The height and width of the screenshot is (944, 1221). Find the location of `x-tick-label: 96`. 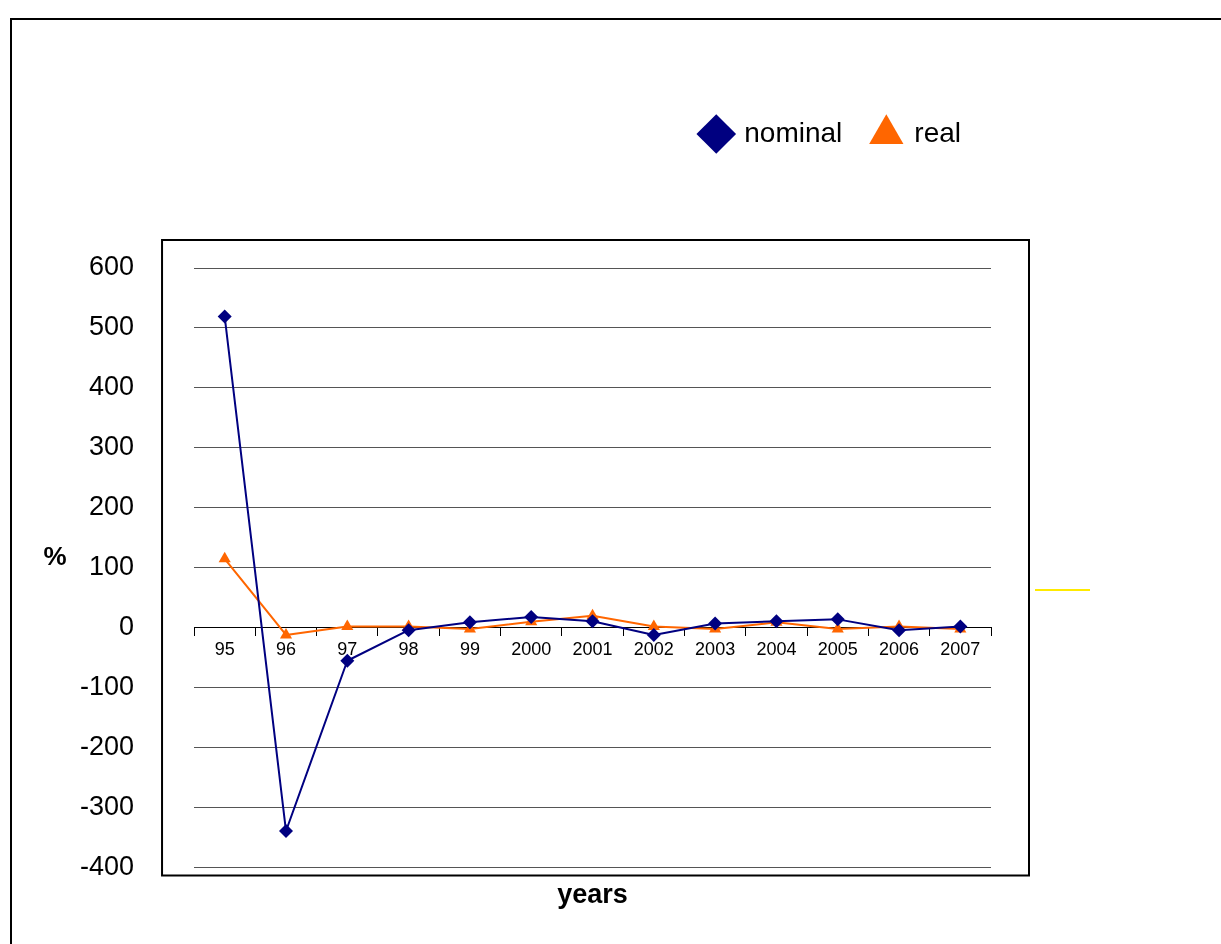

x-tick-label: 96 is located at coordinates (286, 648).